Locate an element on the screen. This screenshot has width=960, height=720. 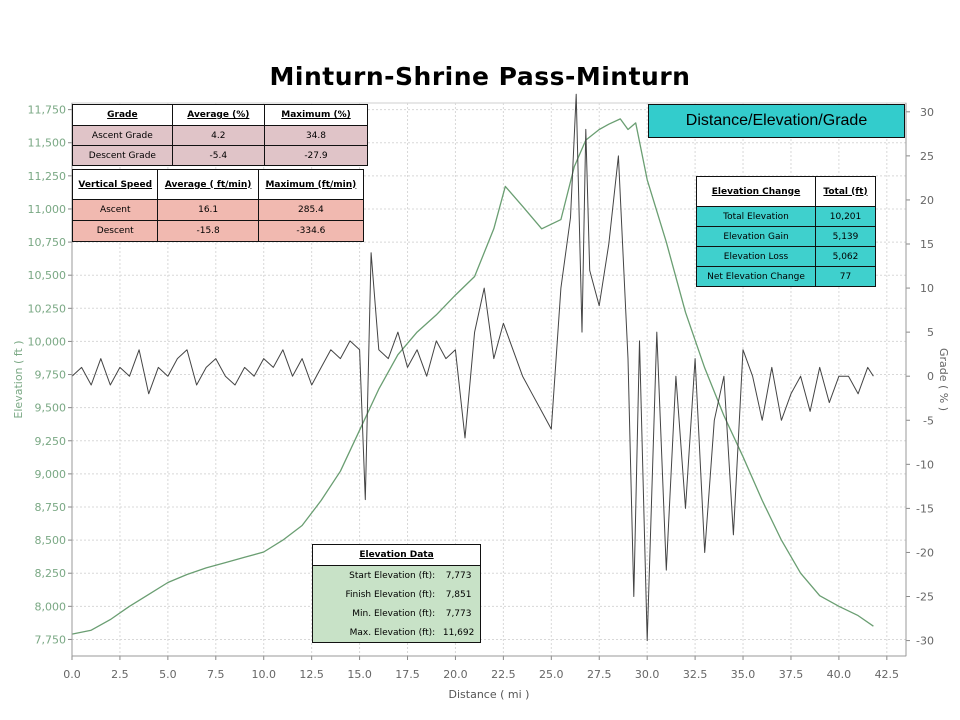
grade-cell: 4.2 is located at coordinates (218, 135).